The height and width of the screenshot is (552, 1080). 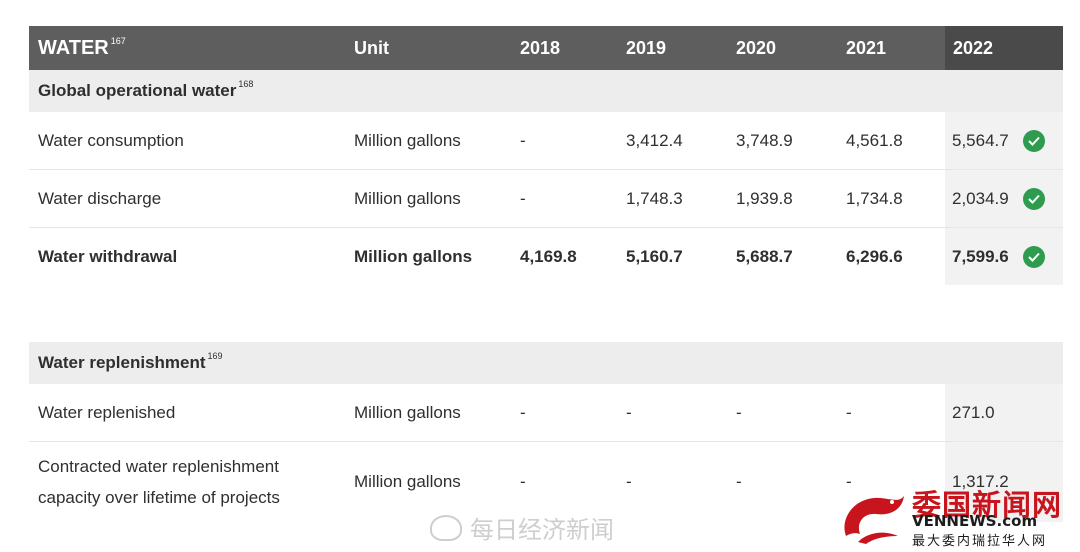 I want to click on section-title: Water replenishment 169, so click(x=130, y=361).